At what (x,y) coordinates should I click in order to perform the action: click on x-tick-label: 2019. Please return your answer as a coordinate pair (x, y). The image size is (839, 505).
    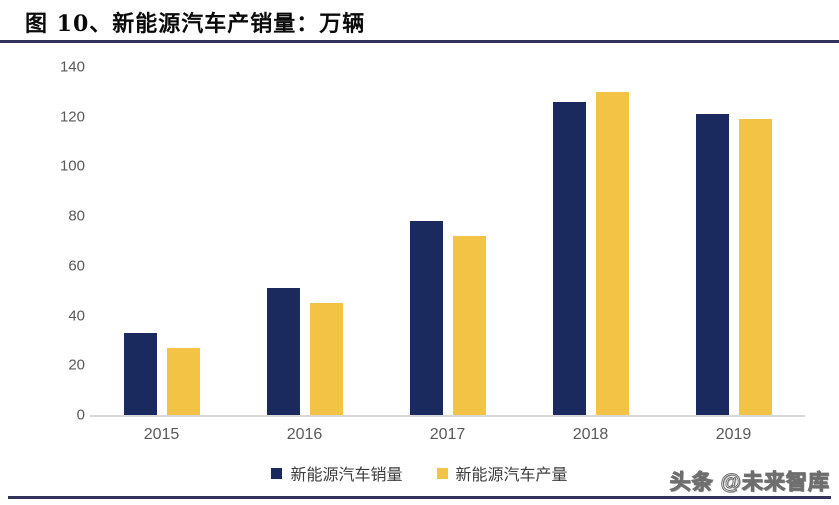
    Looking at the image, I should click on (733, 434).